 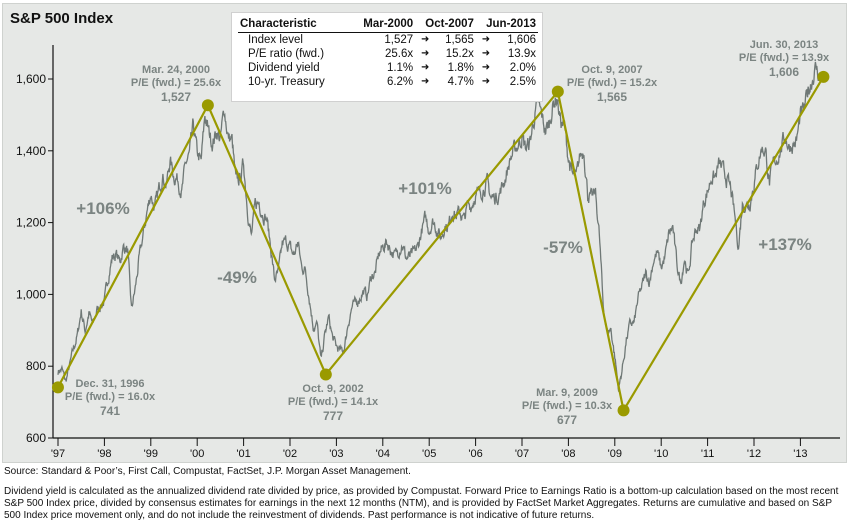 I want to click on x-tick-label: '01, so click(x=243, y=454).